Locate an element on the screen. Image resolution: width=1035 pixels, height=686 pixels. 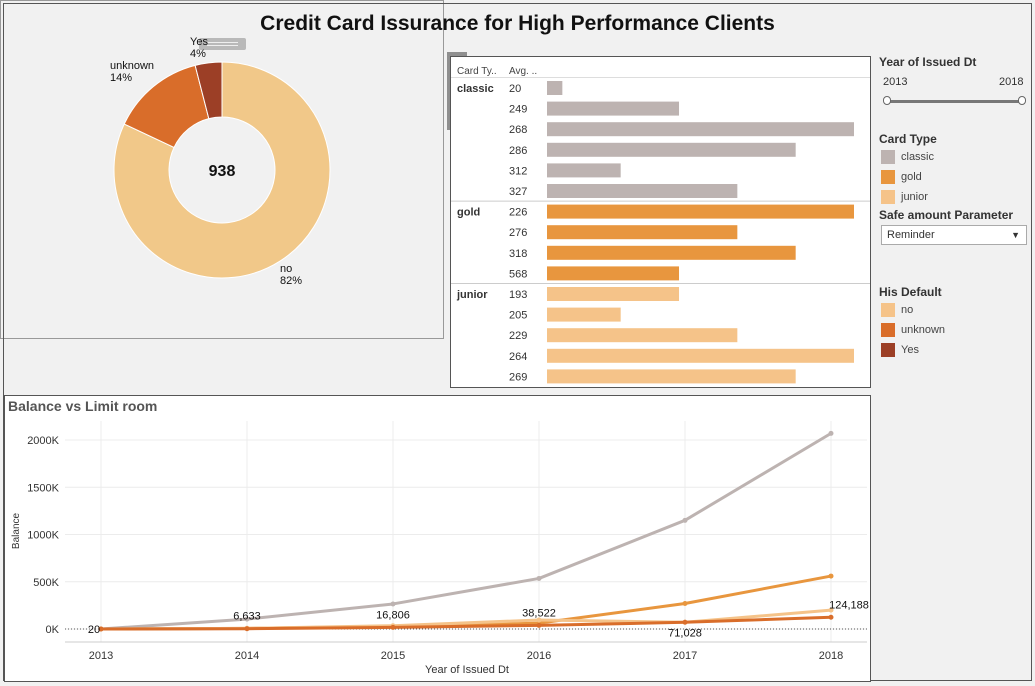
x-tick-label: 2017 is located at coordinates (685, 656).